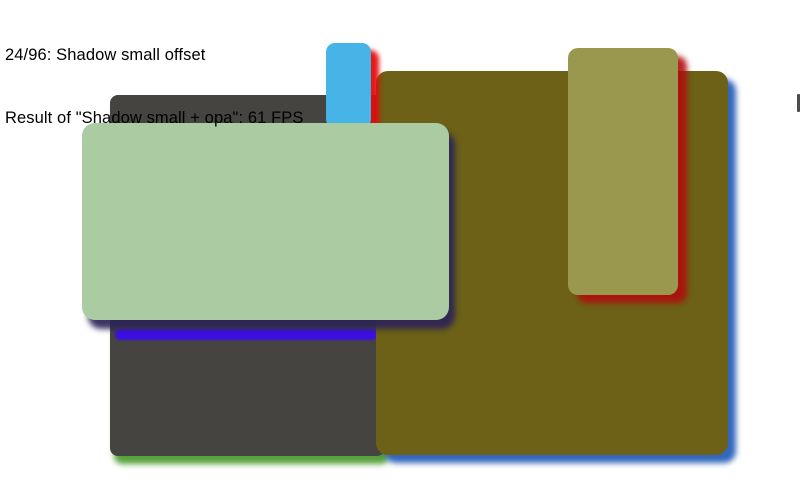  I want to click on blue-shadow-stripe, so click(246, 334).